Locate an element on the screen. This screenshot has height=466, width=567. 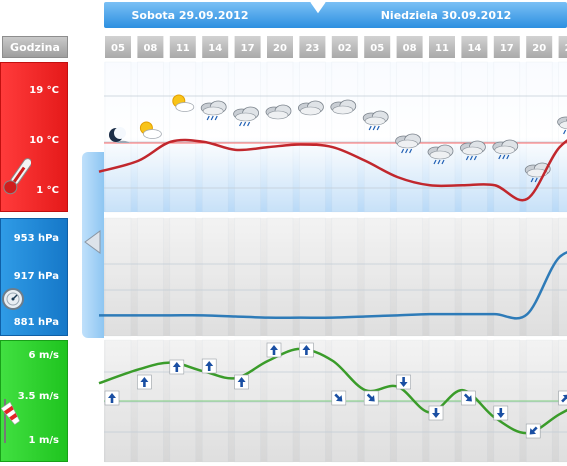
pressure-label-high: 953 hPa is located at coordinates (36, 238).